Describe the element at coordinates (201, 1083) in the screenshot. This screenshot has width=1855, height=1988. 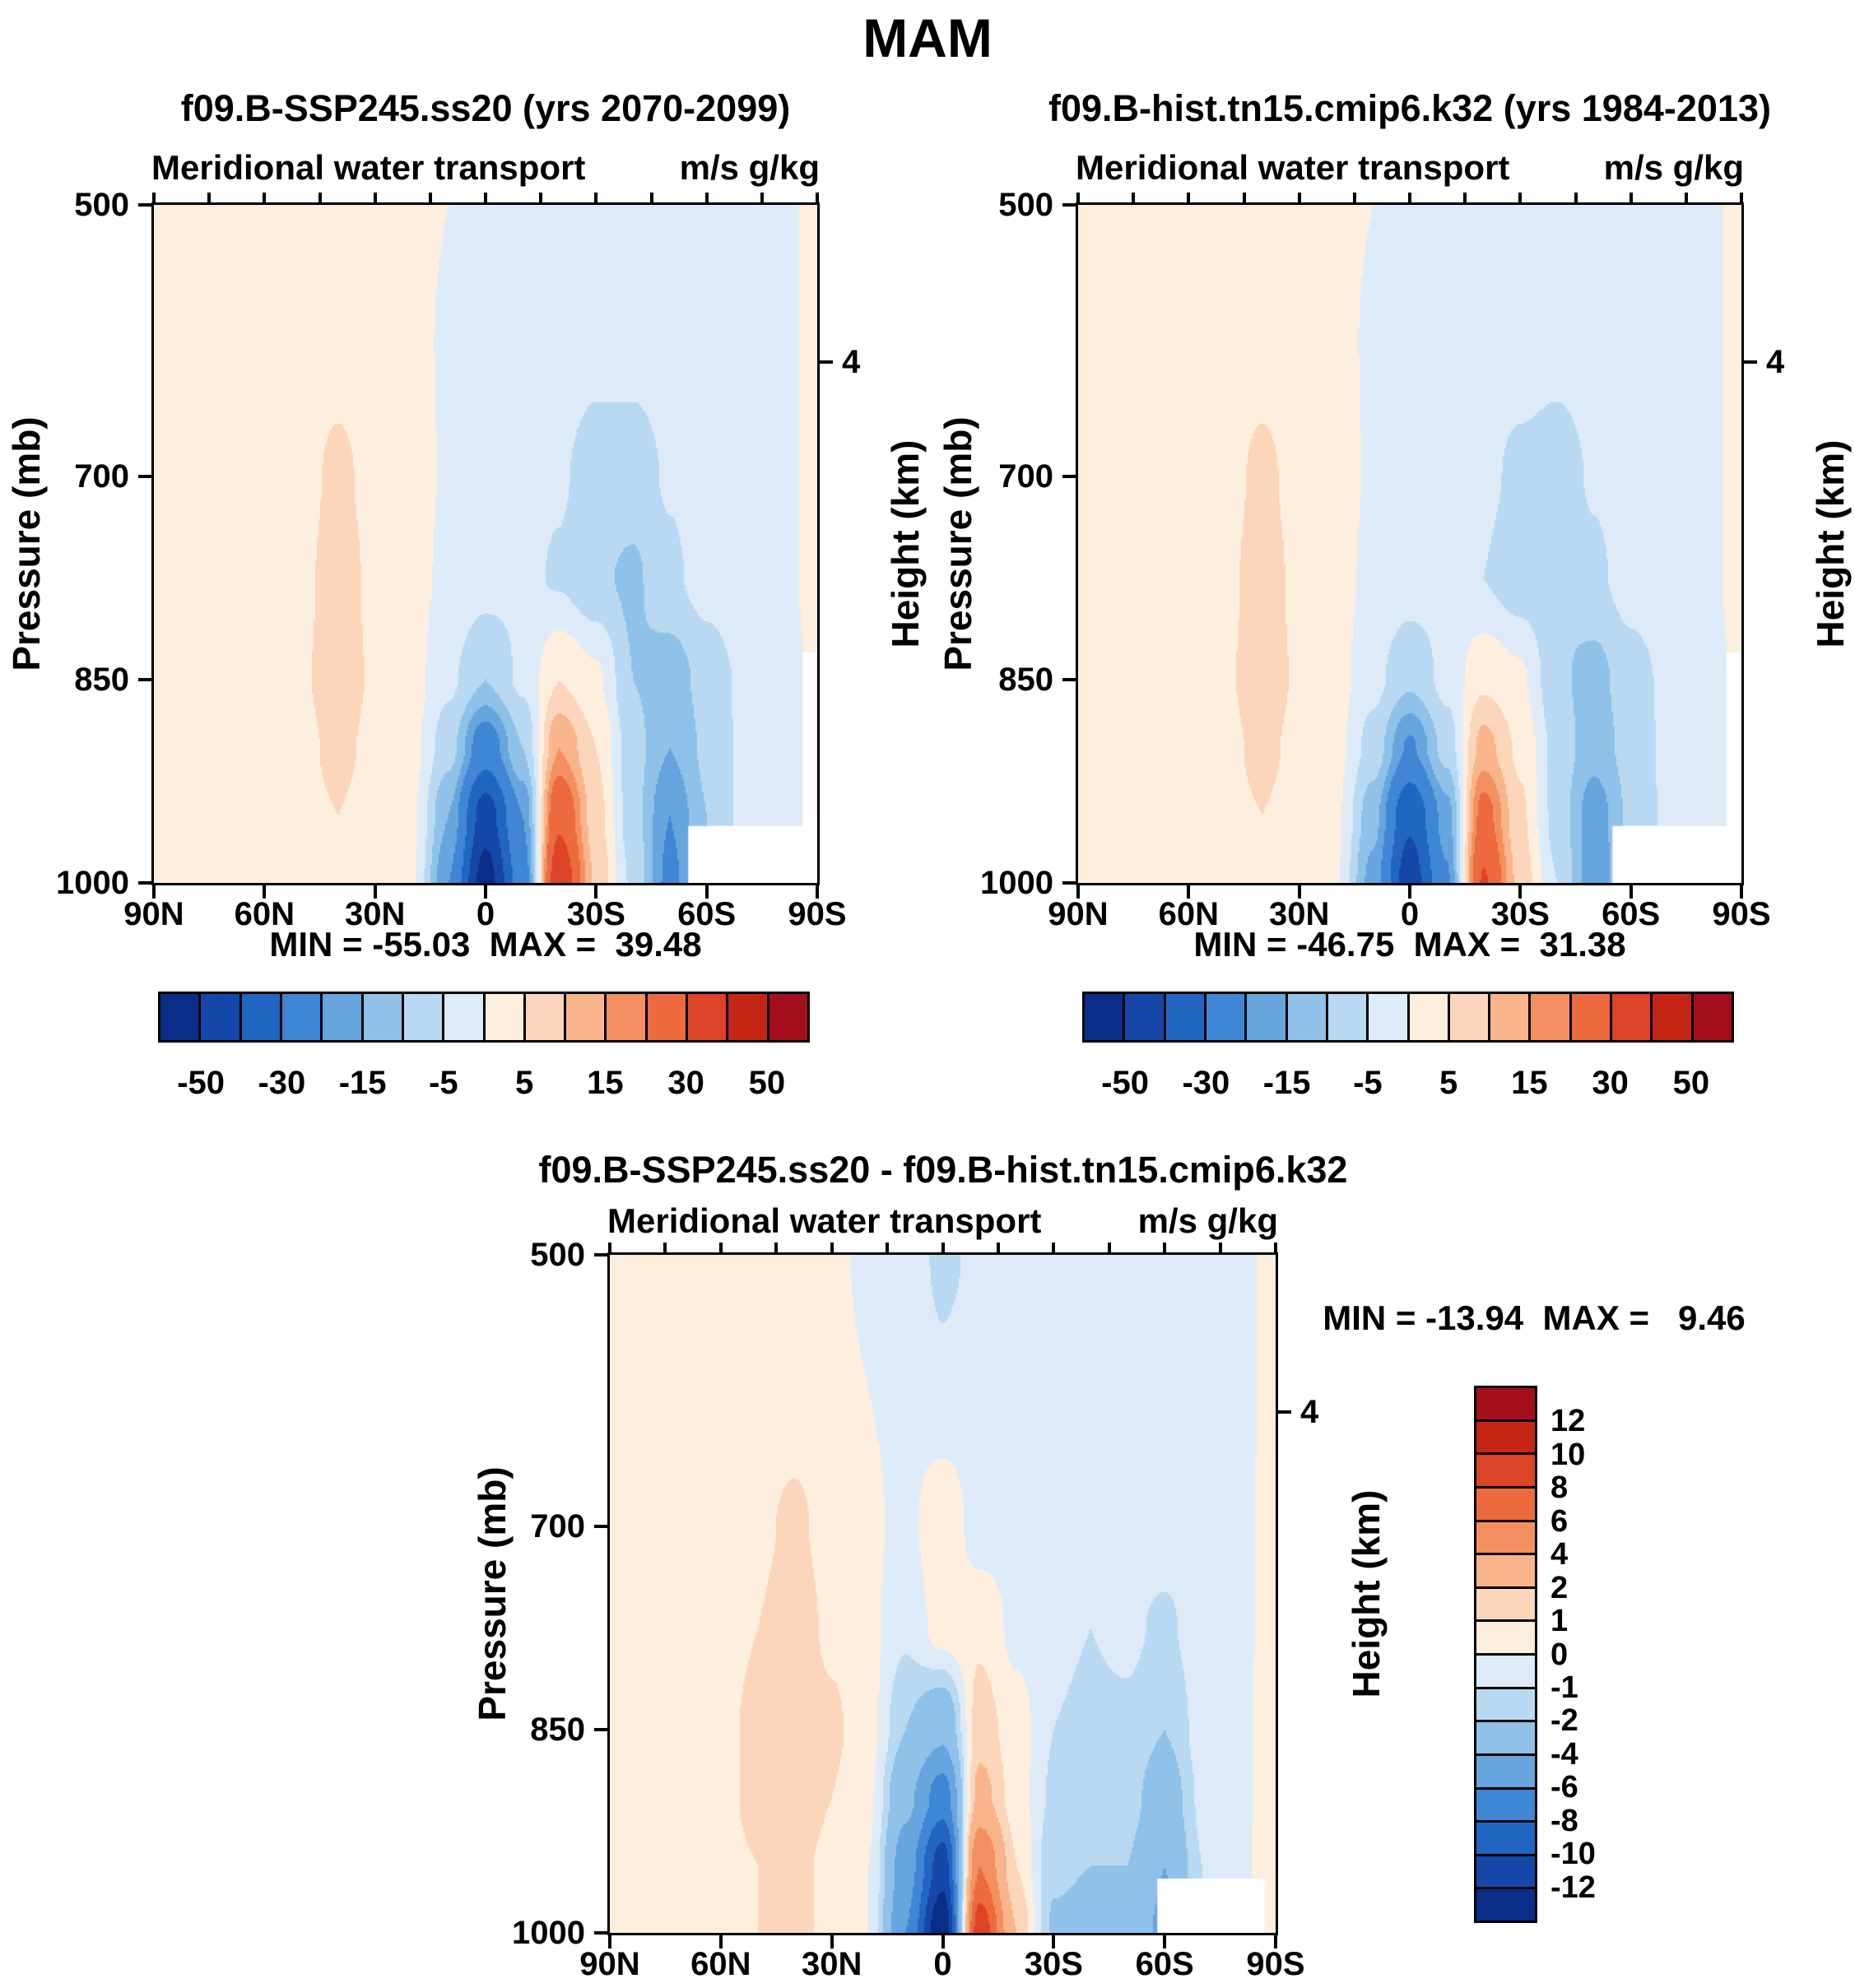
I see `colorbar-label: -50` at that location.